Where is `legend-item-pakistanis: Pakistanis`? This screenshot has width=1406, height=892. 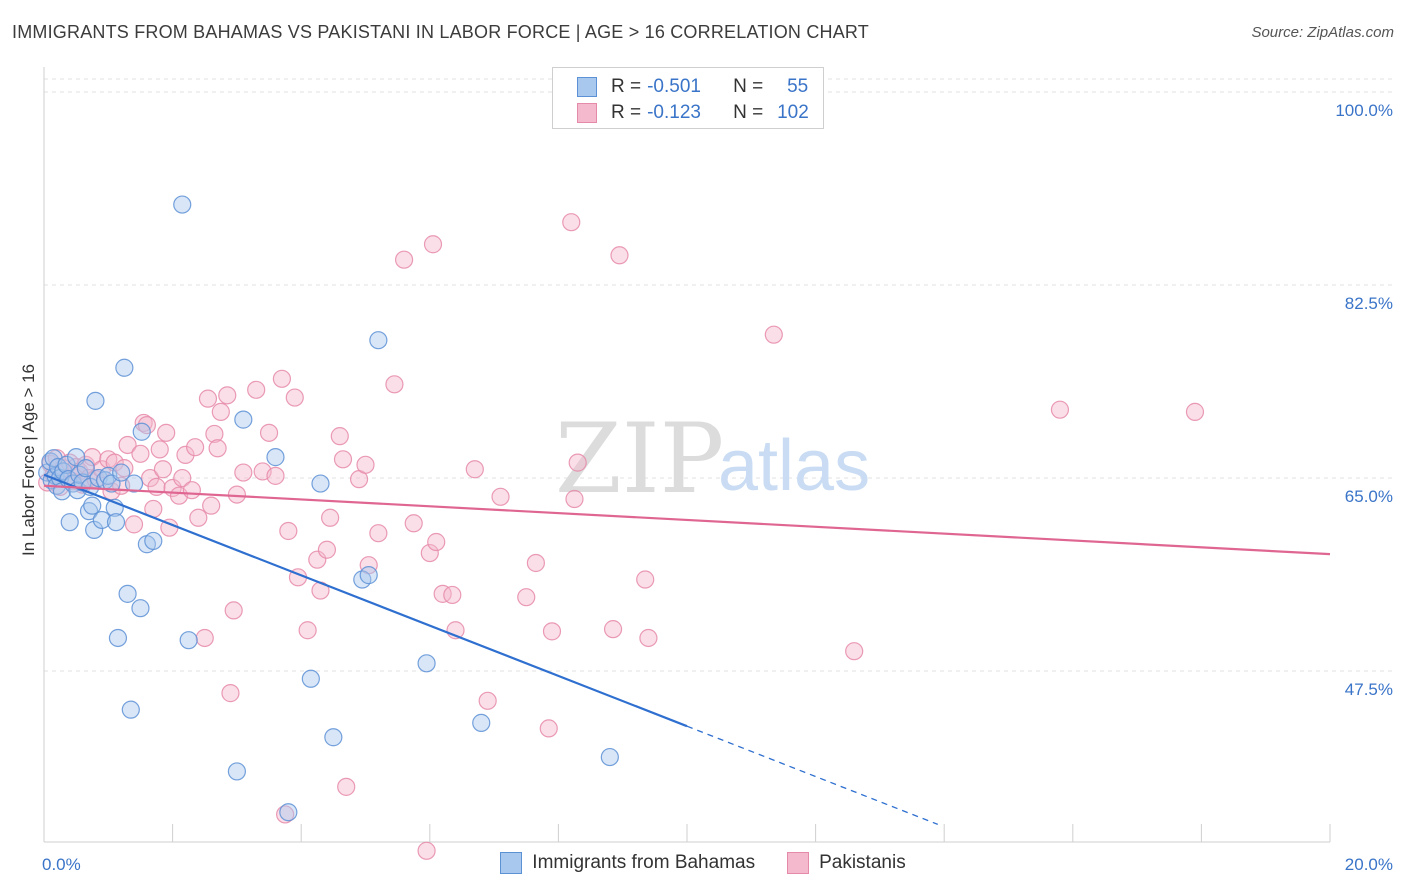
legend-item-pakistanis: Pakistanis is located at coordinates (846, 863).